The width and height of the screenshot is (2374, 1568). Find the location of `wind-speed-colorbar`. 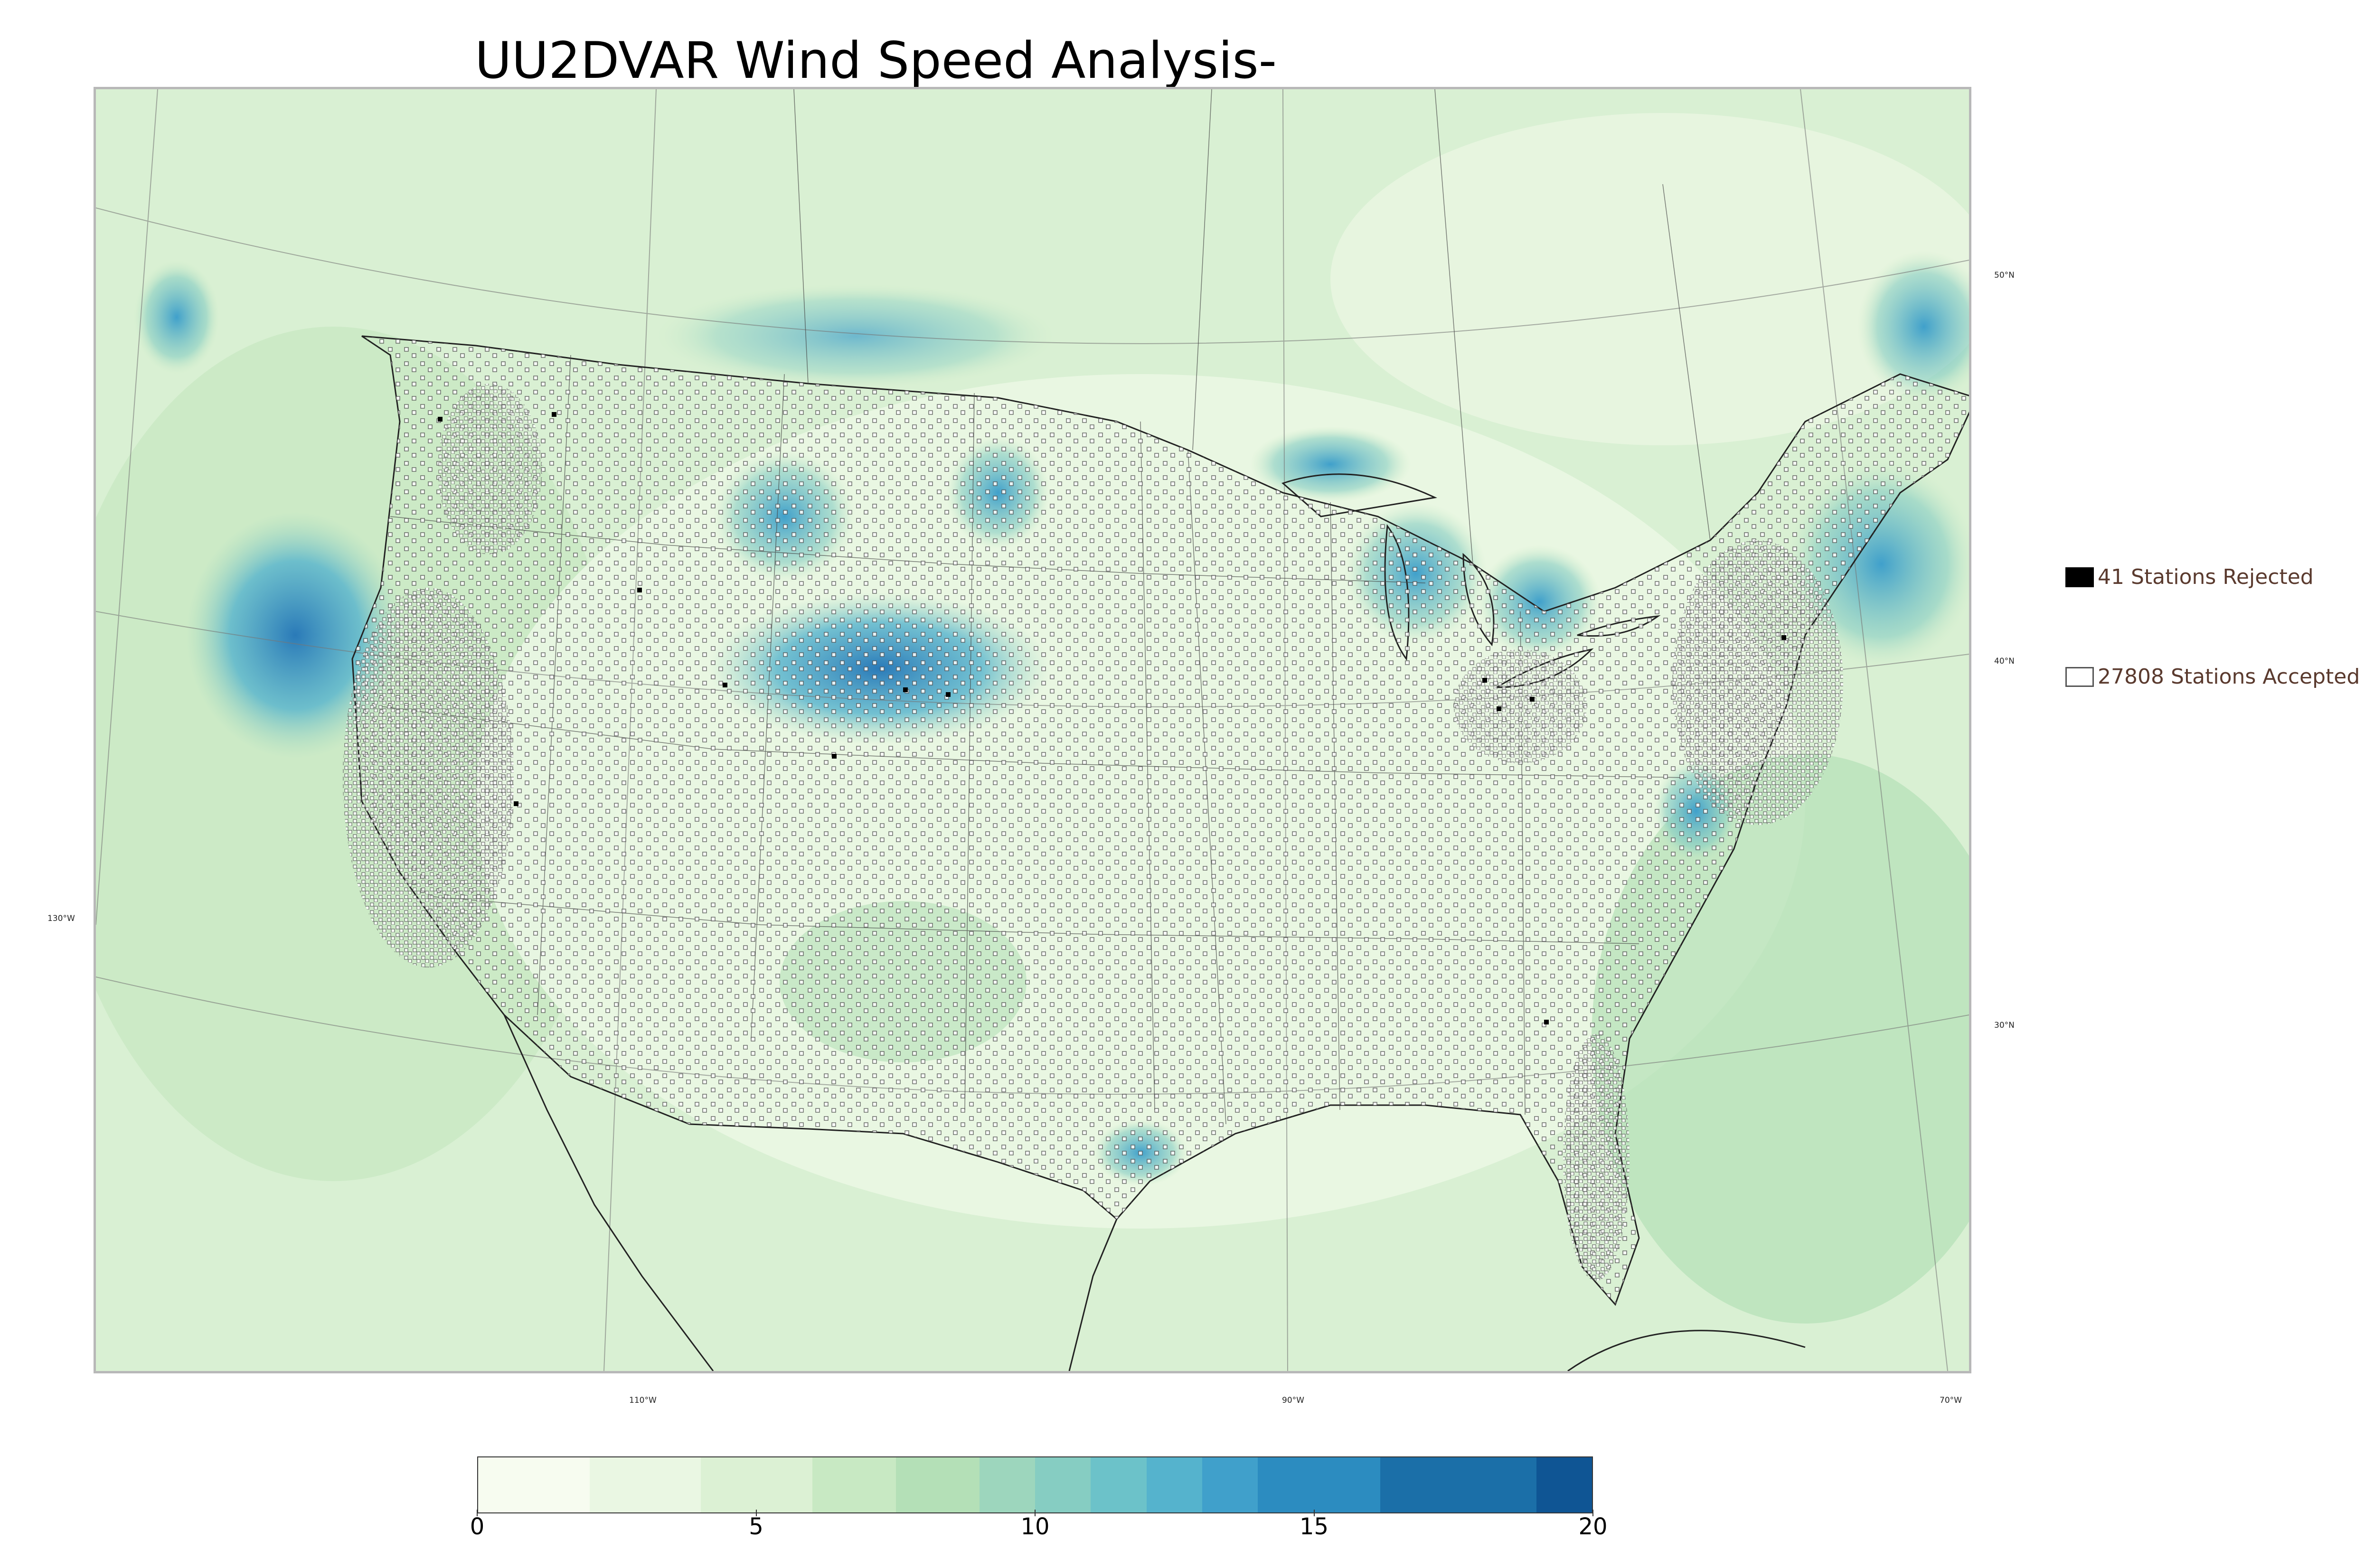

wind-speed-colorbar is located at coordinates (1035, 1485).